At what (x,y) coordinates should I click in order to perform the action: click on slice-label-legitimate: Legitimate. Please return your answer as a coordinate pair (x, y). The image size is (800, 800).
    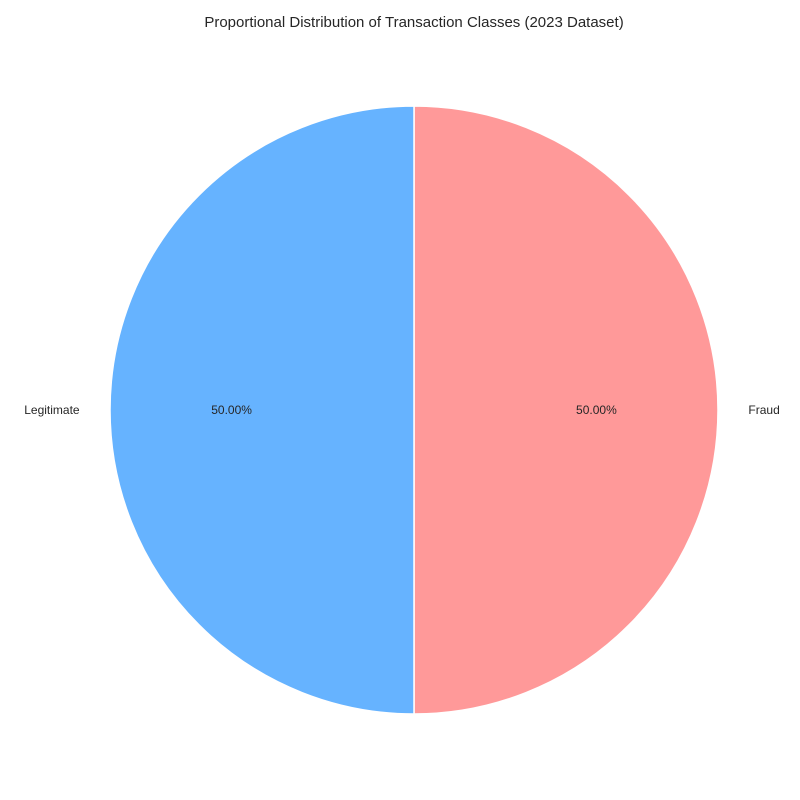
    Looking at the image, I should click on (52, 410).